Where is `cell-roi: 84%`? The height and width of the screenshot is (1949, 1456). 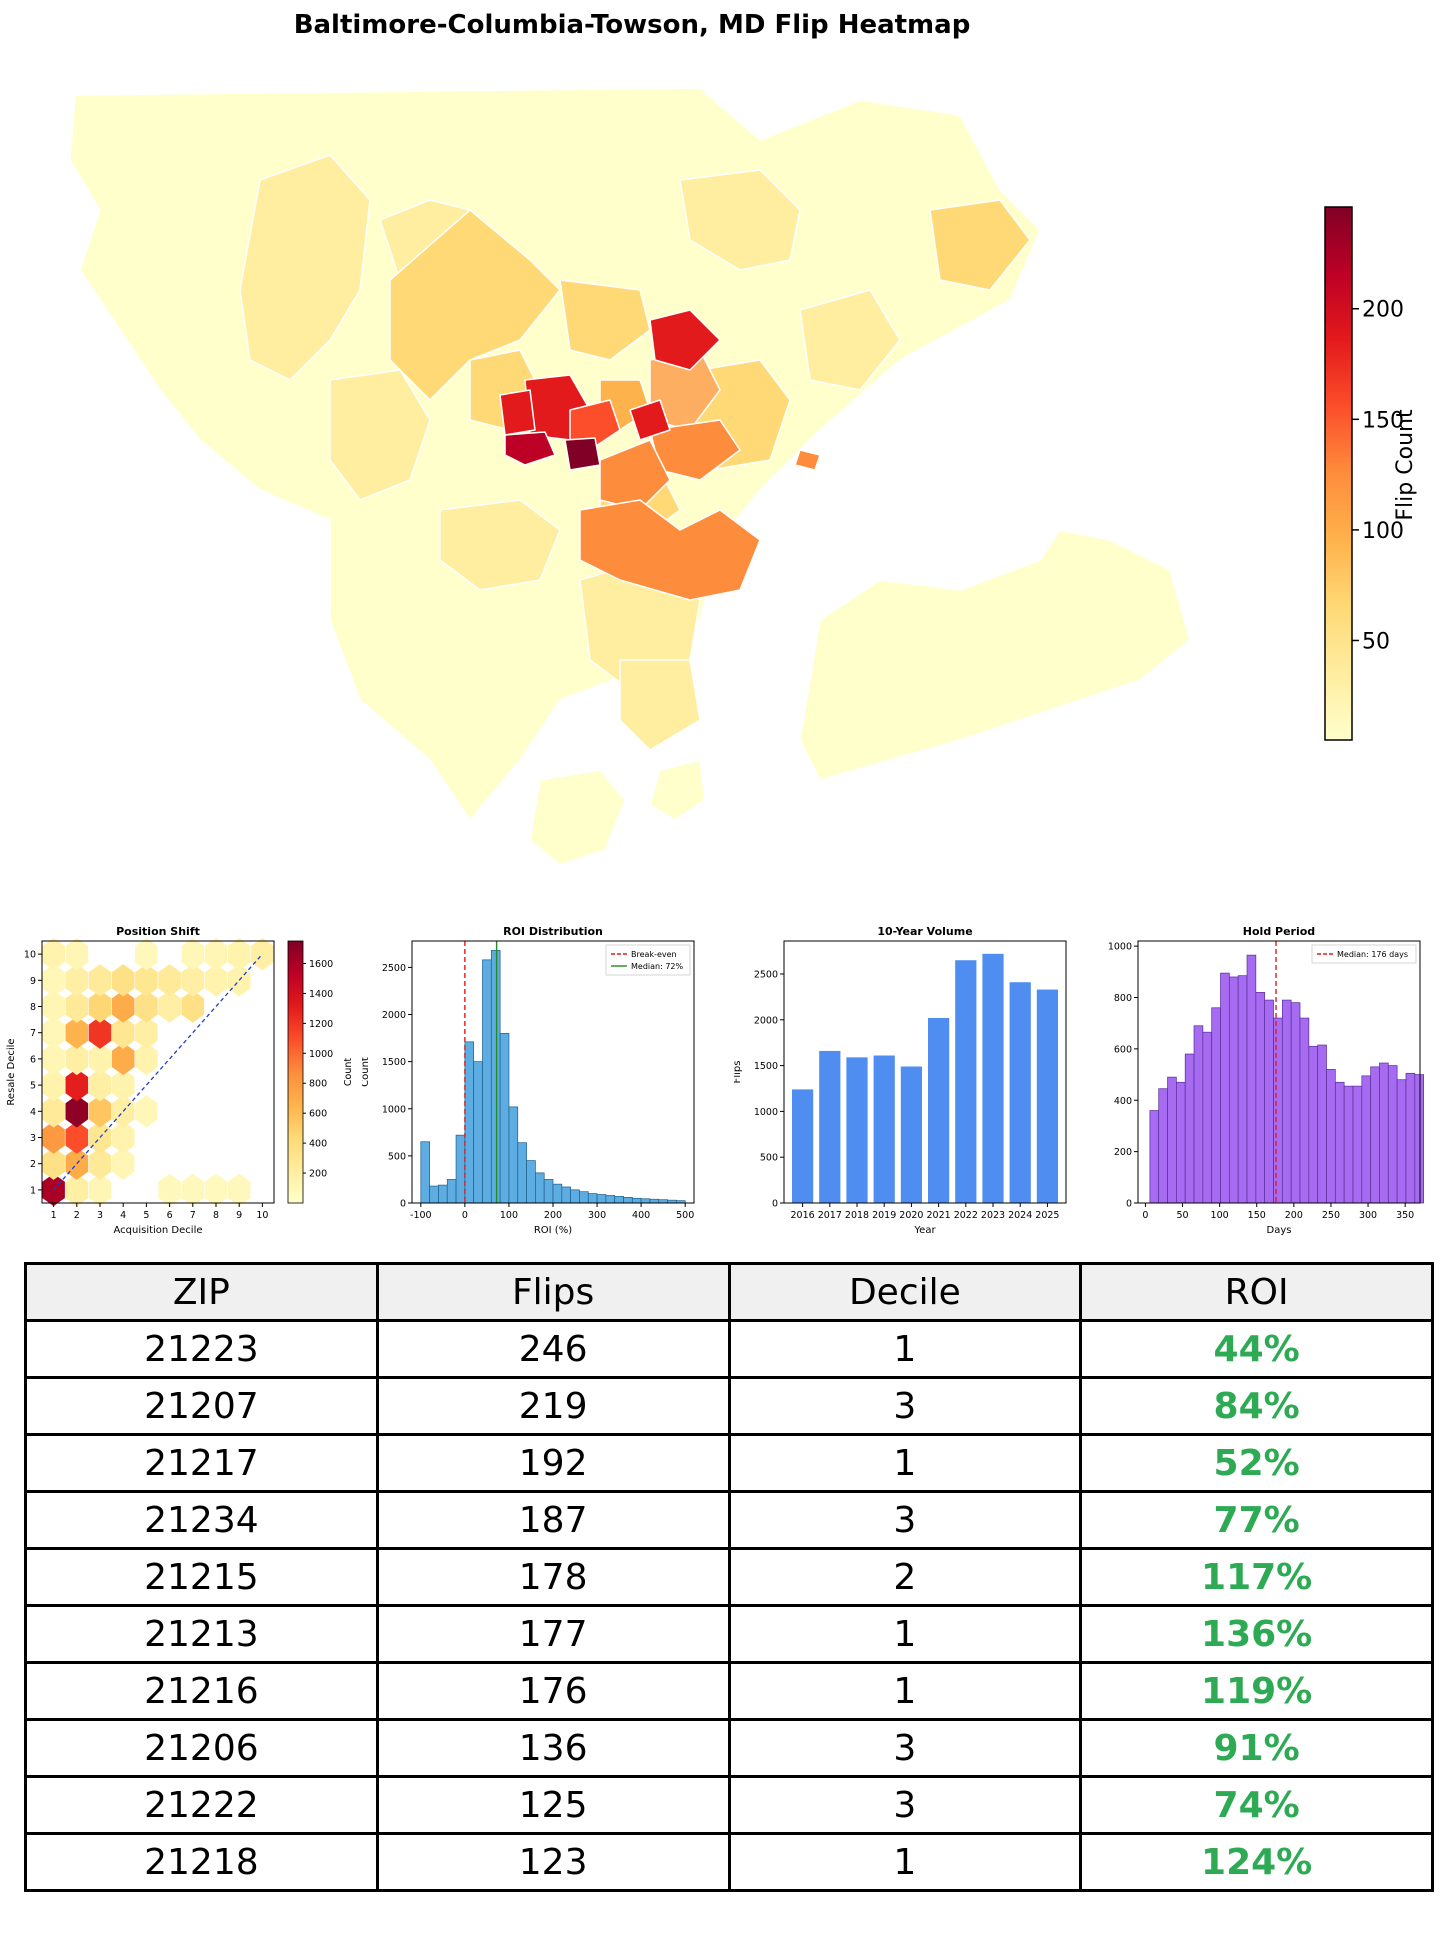 cell-roi: 84% is located at coordinates (1256, 1406).